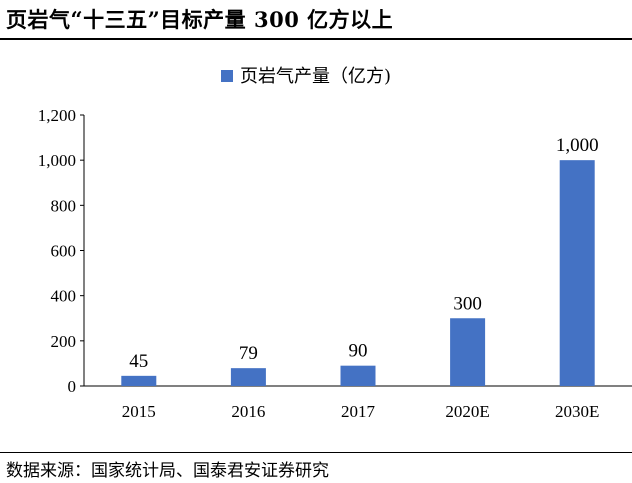 This screenshot has width=632, height=483. Describe the element at coordinates (64, 296) in the screenshot. I see `y-tick-label: 400` at that location.